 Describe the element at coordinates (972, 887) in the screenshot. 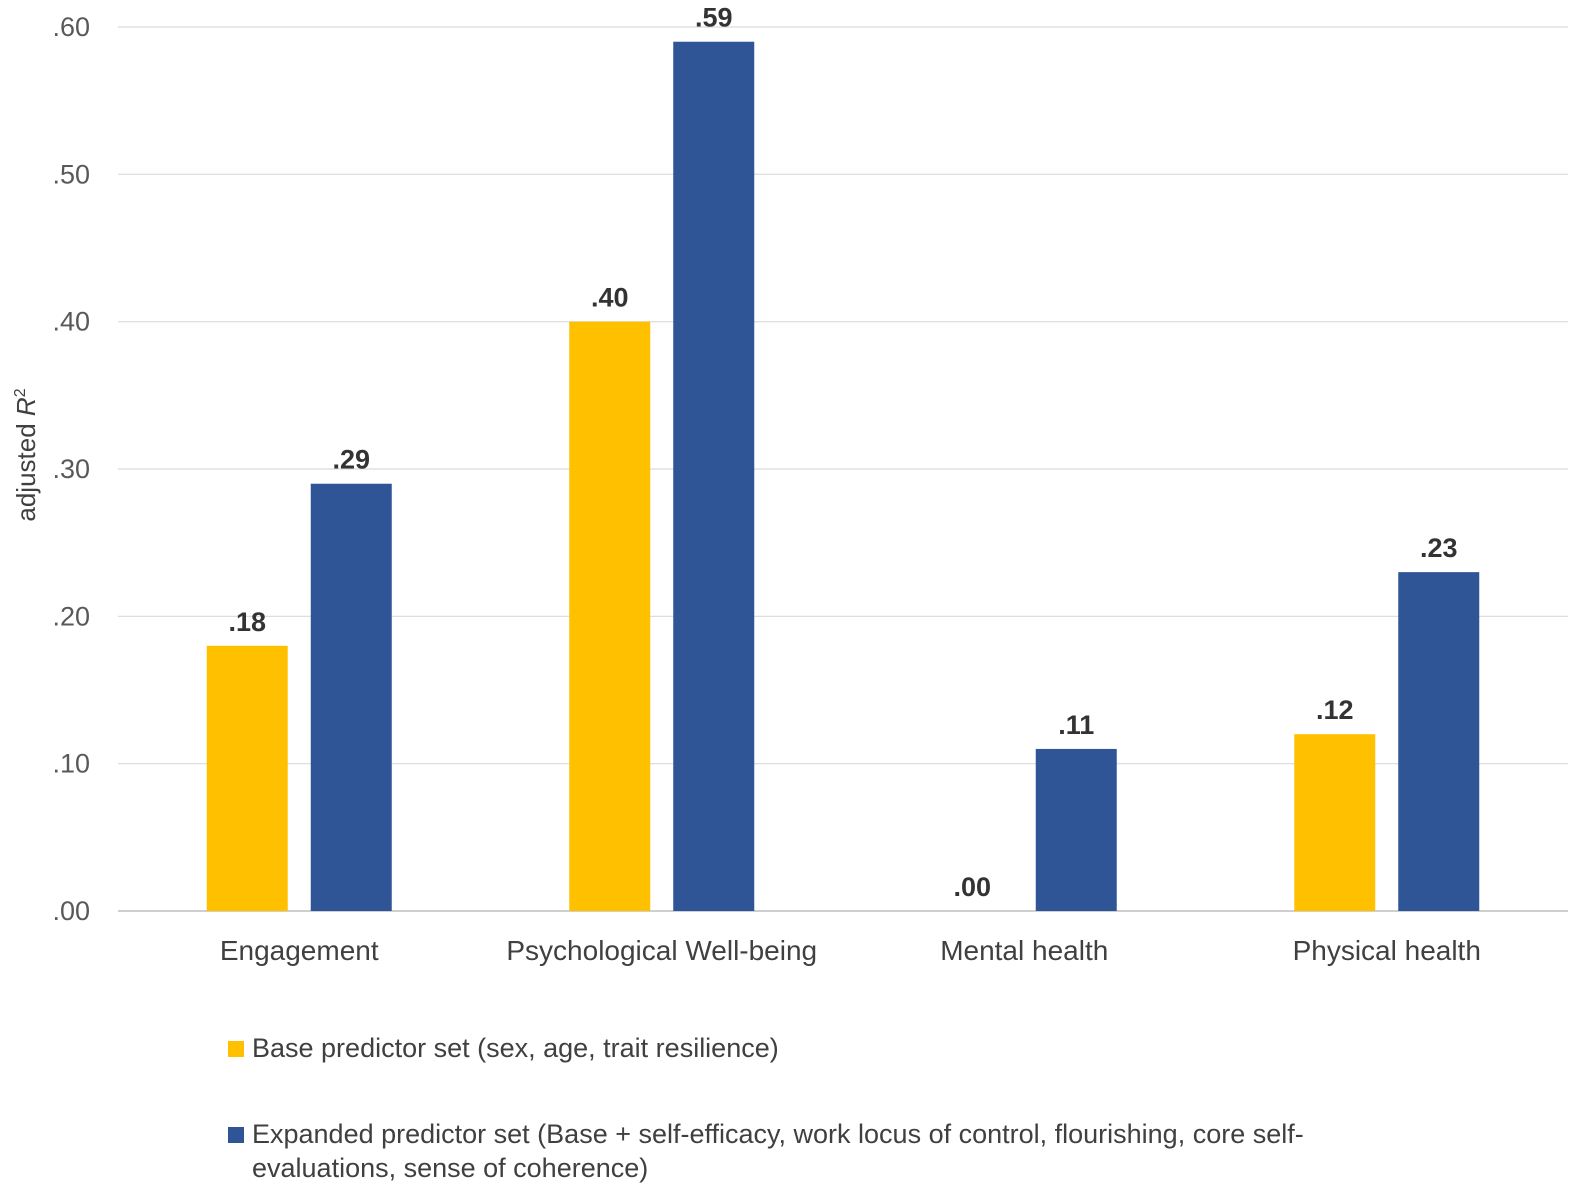

I see `data-label: .00` at that location.